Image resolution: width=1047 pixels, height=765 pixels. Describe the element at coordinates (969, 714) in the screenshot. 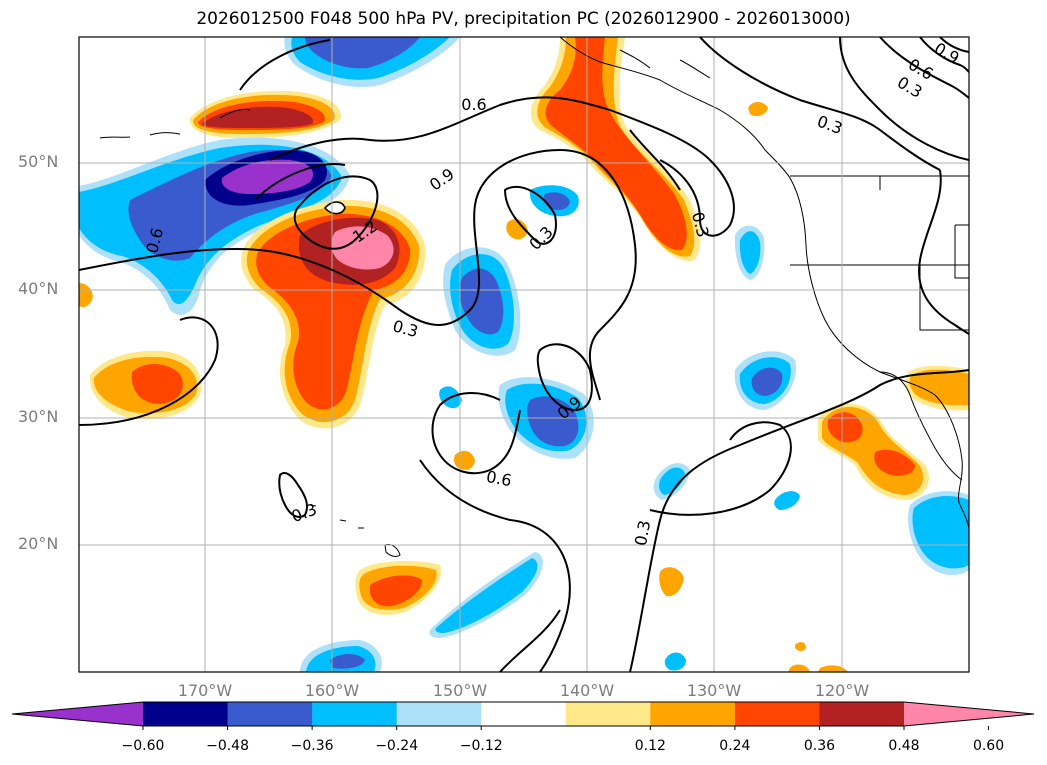

I see `colorbar-extend-max` at that location.